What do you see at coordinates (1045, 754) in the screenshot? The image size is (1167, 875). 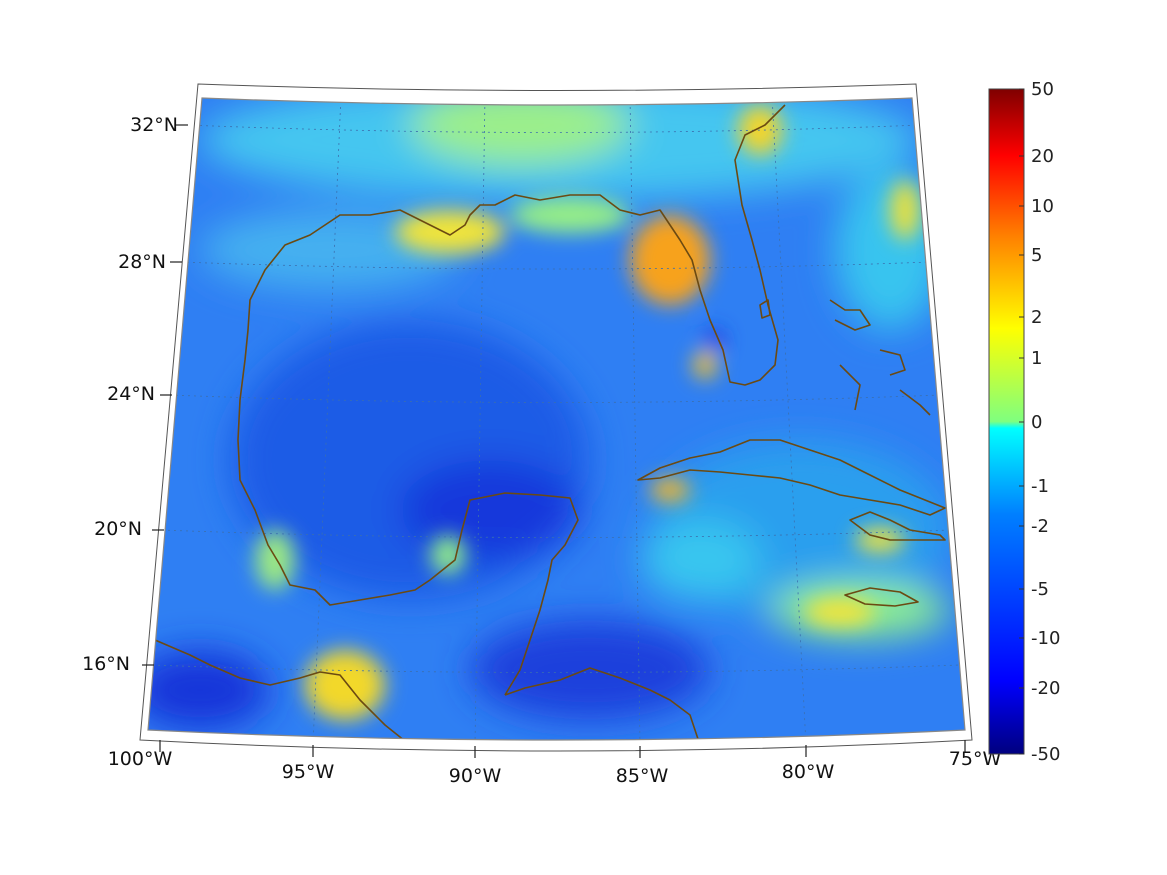 I see `colorbar-tick-label: -50` at bounding box center [1045, 754].